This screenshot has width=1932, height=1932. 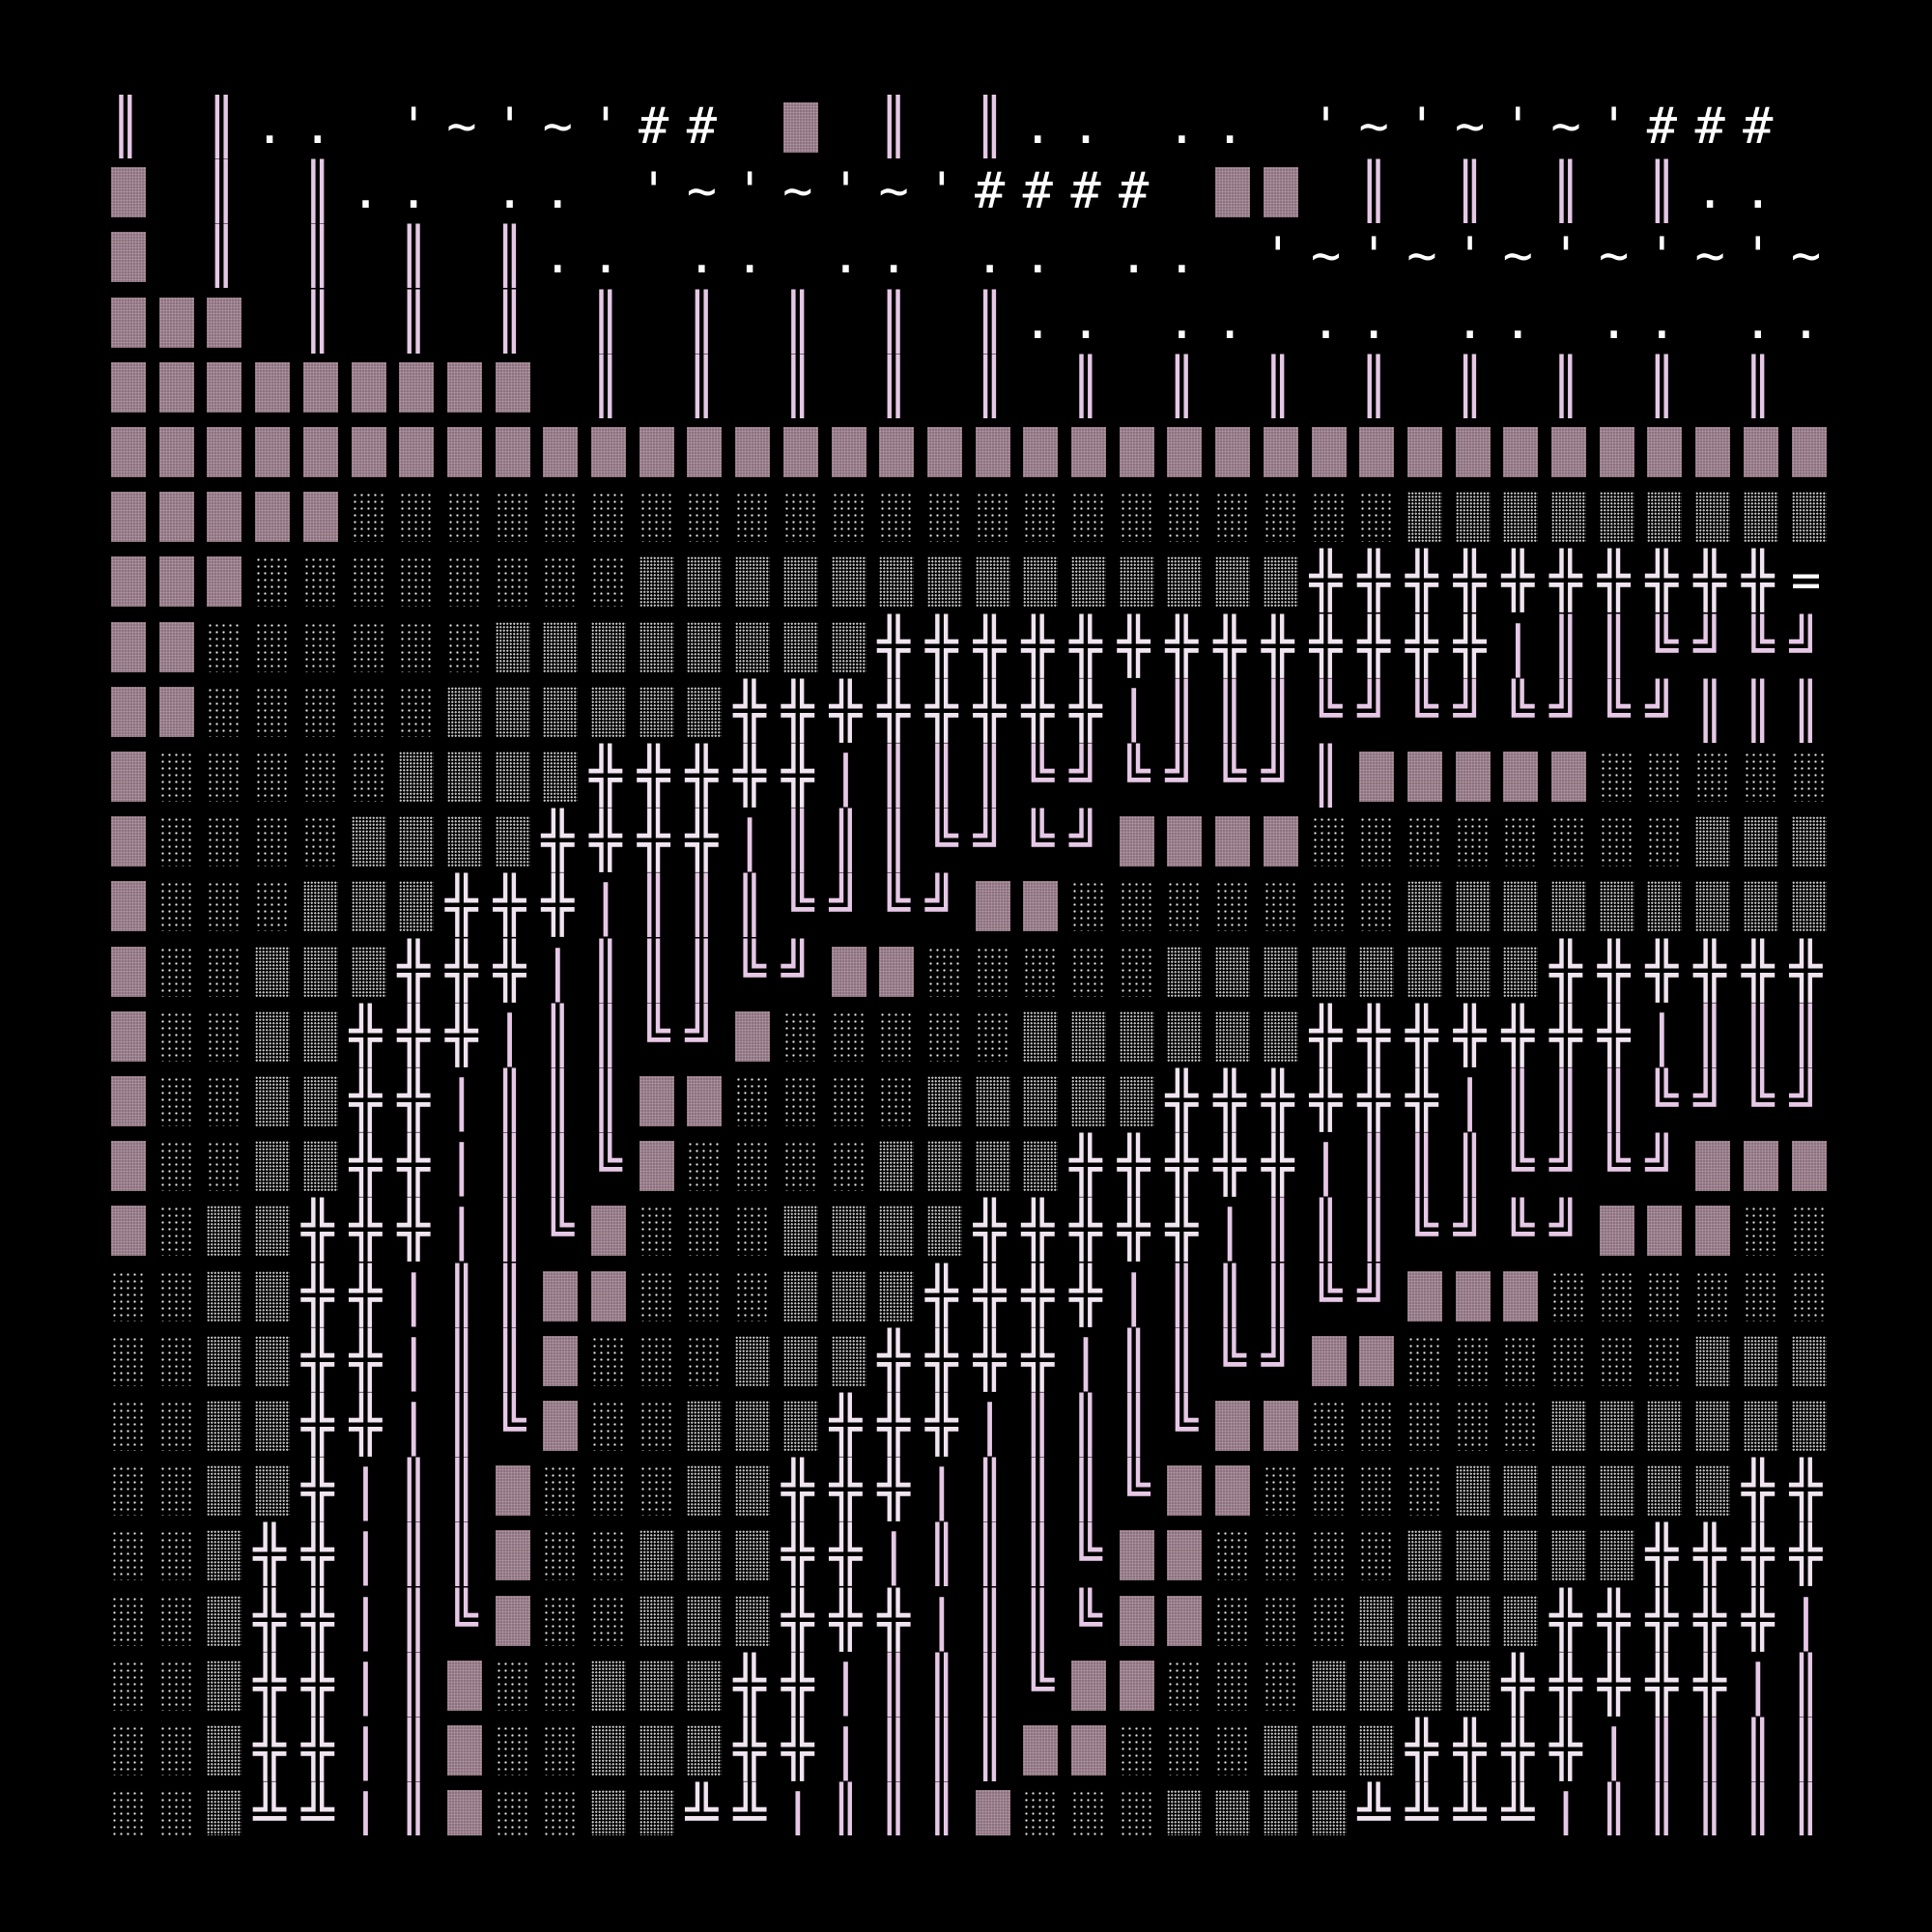 What do you see at coordinates (1044, 191) in the screenshot?
I see `text-glyph: #` at bounding box center [1044, 191].